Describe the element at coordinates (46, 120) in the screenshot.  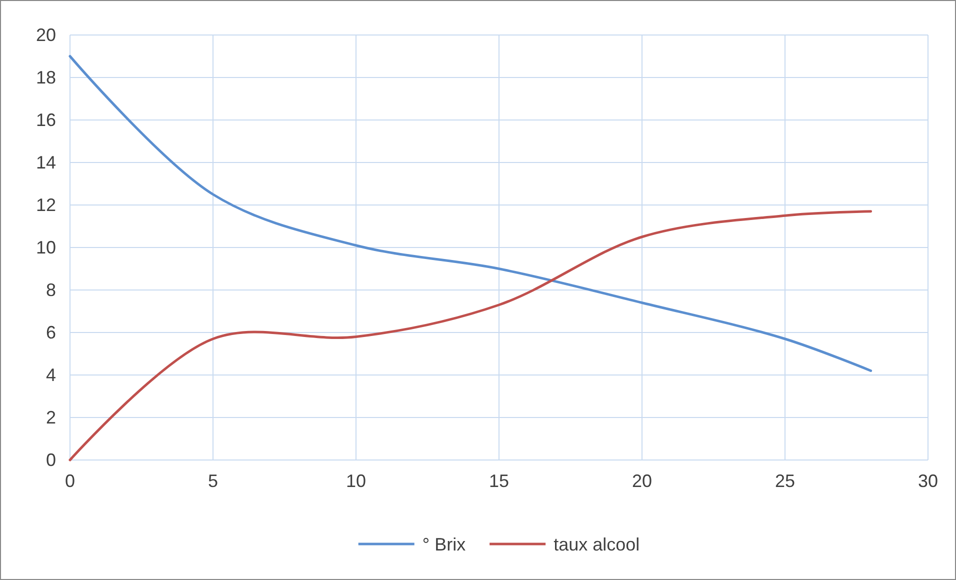
I see `y-tick-label: 16` at that location.